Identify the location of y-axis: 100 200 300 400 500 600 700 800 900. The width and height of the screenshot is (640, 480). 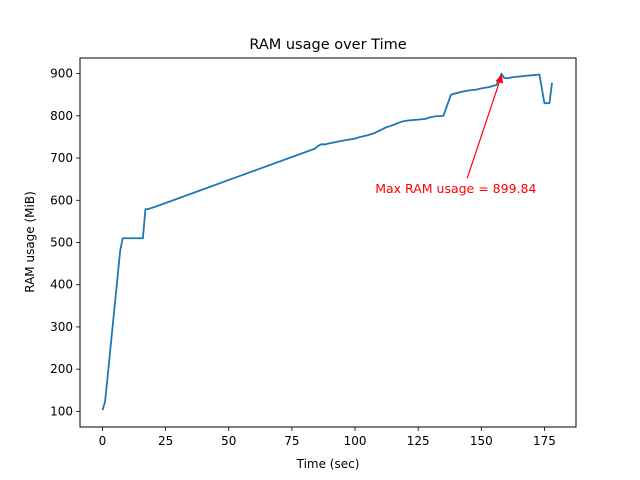
(65, 242).